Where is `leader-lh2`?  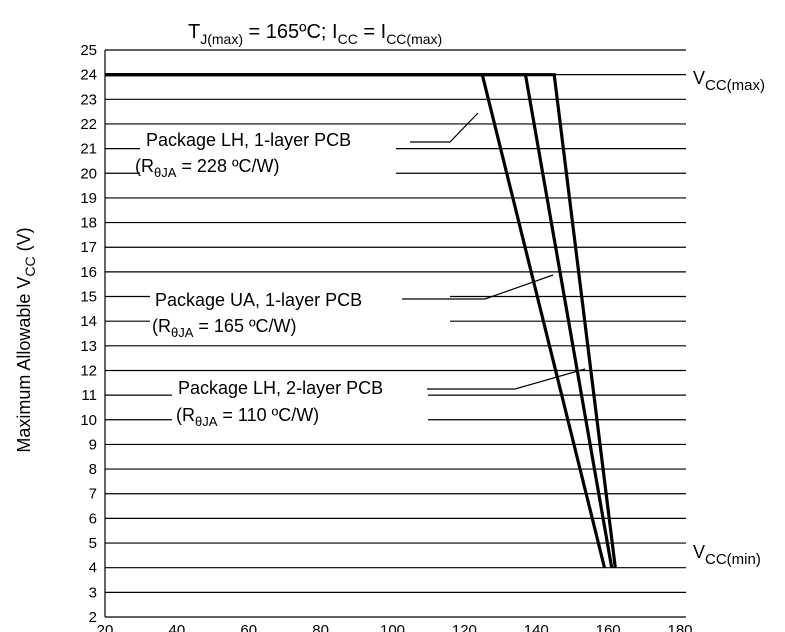 leader-lh2 is located at coordinates (506, 379).